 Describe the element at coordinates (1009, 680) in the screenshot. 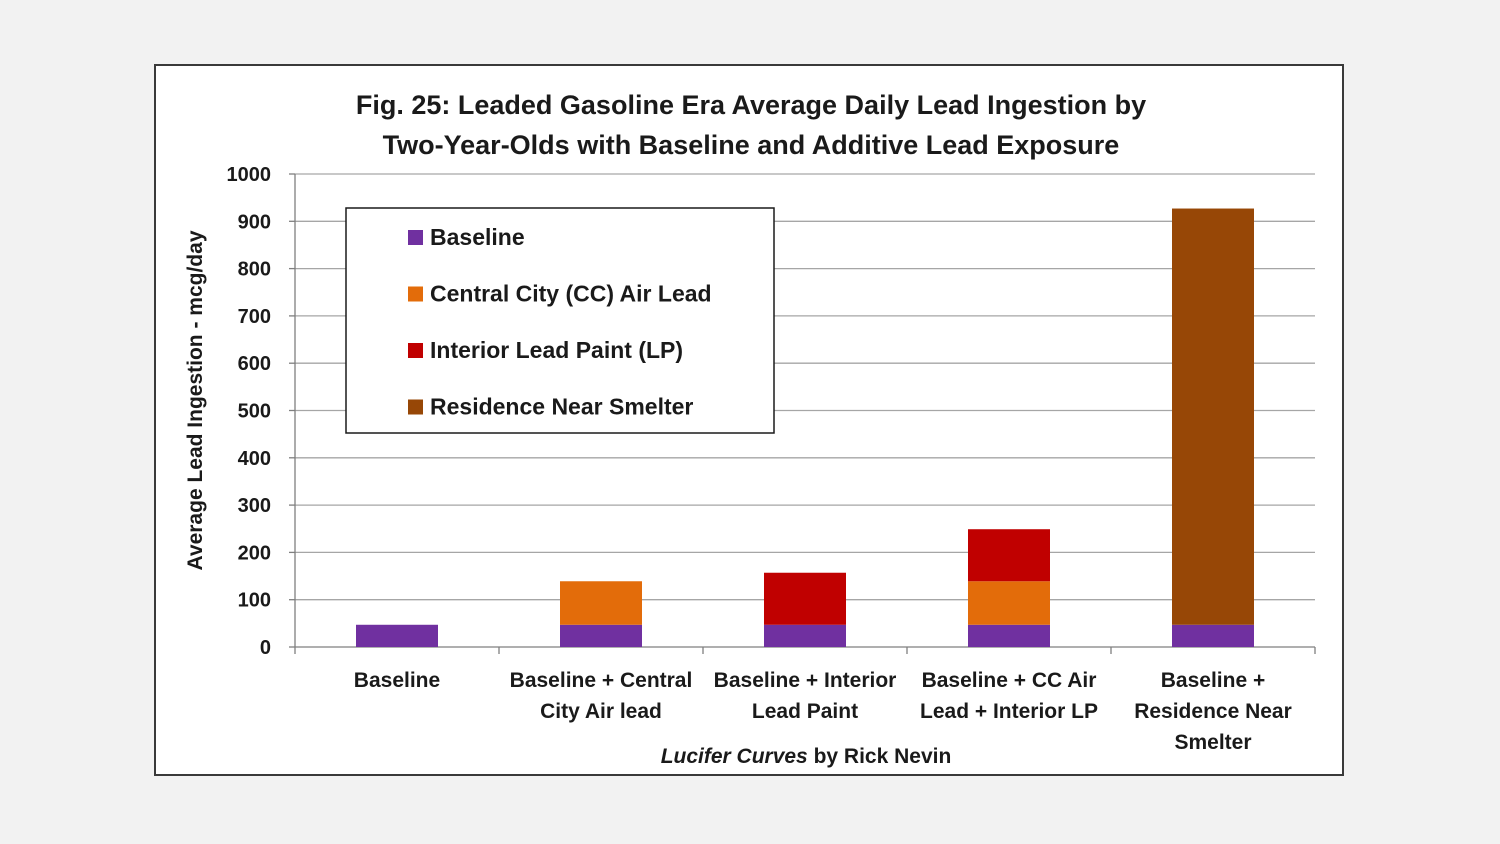

I see `x-tick-label: Baseline + CC Air` at that location.